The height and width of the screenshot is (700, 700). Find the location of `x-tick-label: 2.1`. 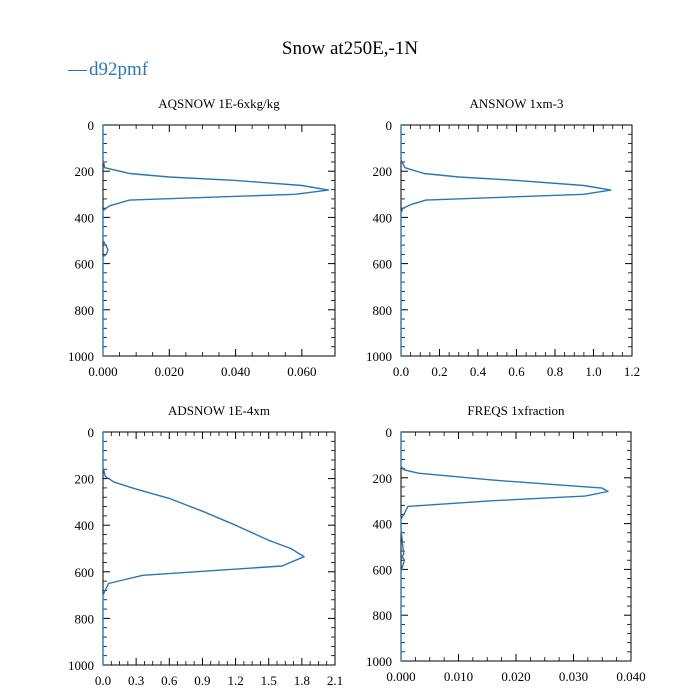

x-tick-label: 2.1 is located at coordinates (335, 680).